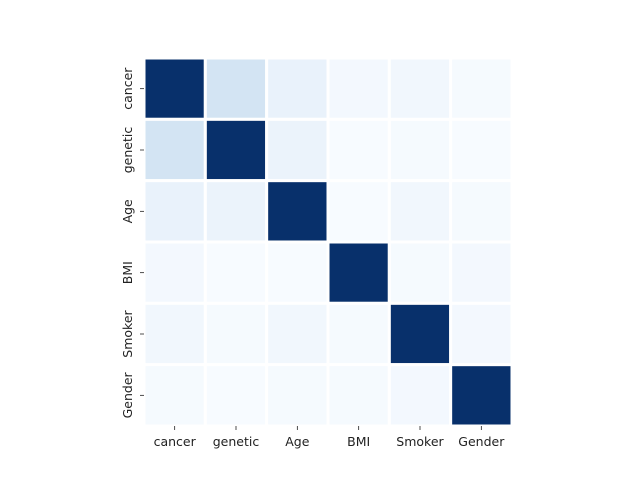  What do you see at coordinates (236, 211) in the screenshot?
I see `heatmap-cell-Age-genetic` at bounding box center [236, 211].